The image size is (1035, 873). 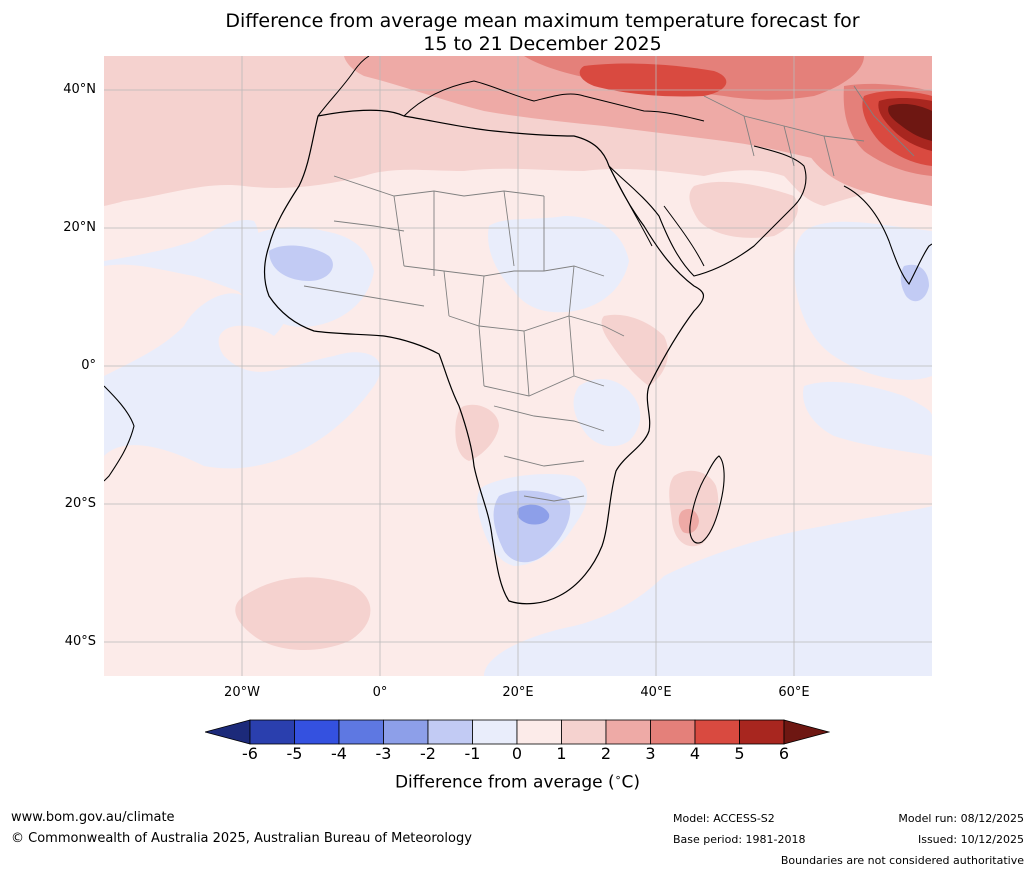 I want to click on lon-label-0: 0°, so click(x=380, y=692).